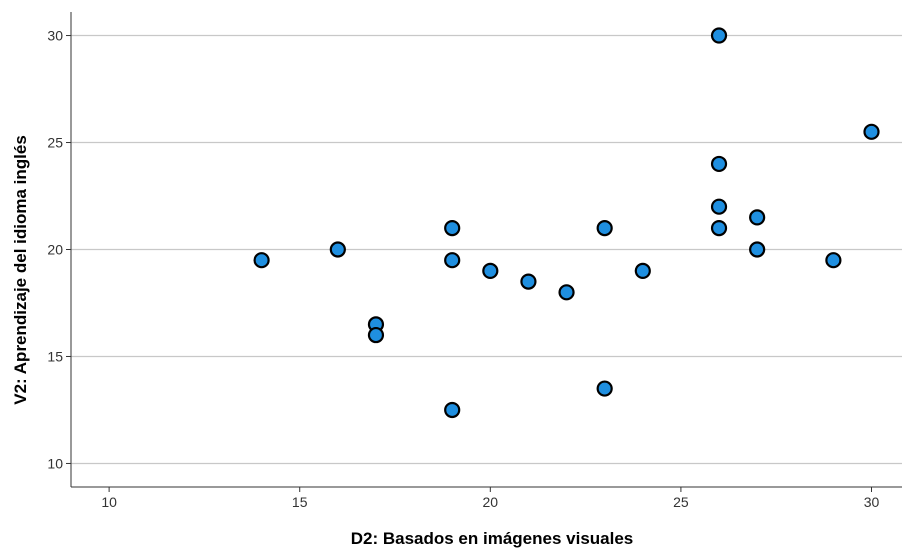 The height and width of the screenshot is (549, 902). What do you see at coordinates (491, 502) in the screenshot?
I see `x-tick-label: 20` at bounding box center [491, 502].